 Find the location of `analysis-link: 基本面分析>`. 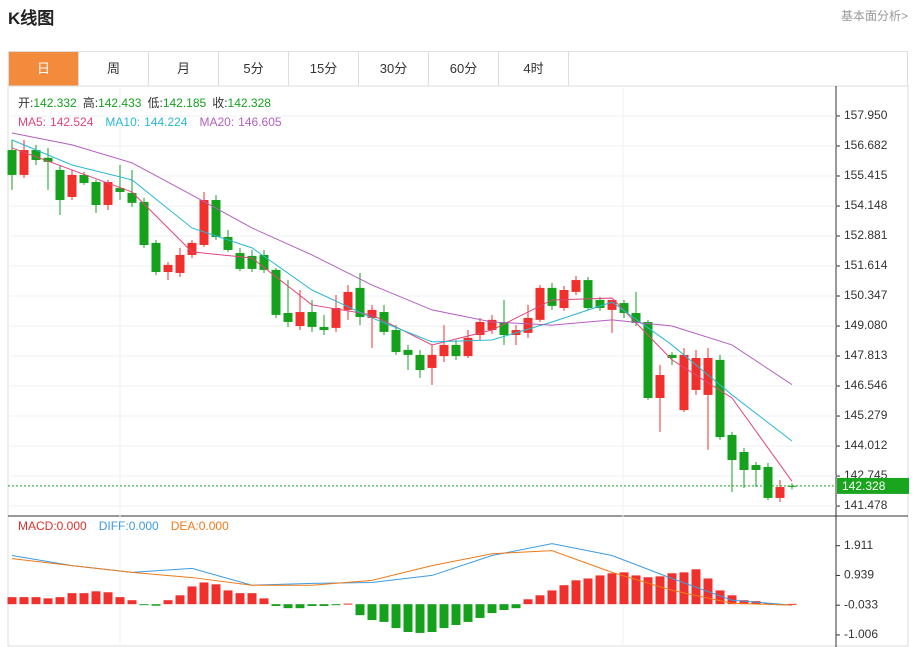

analysis-link: 基本面分析> is located at coordinates (874, 16).